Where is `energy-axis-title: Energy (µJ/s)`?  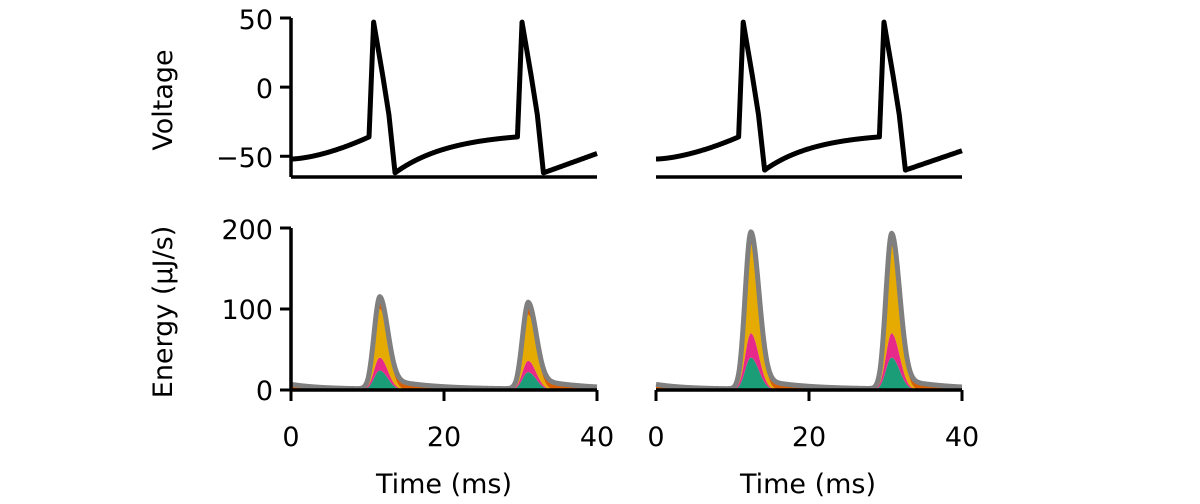 energy-axis-title: Energy (µJ/s) is located at coordinates (163, 312).